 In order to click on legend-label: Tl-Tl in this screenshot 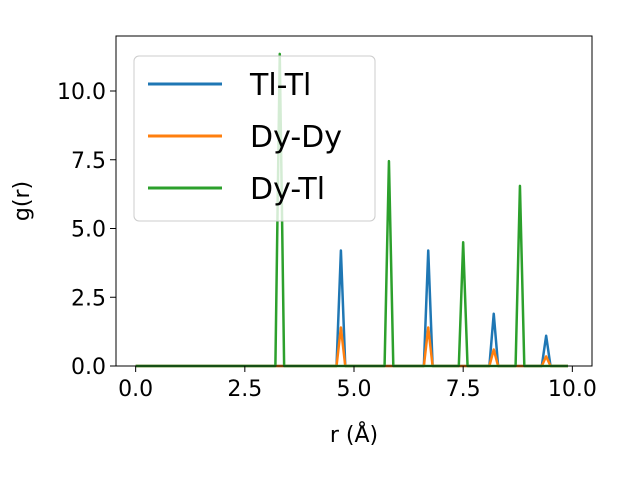, I will do `click(280, 85)`.